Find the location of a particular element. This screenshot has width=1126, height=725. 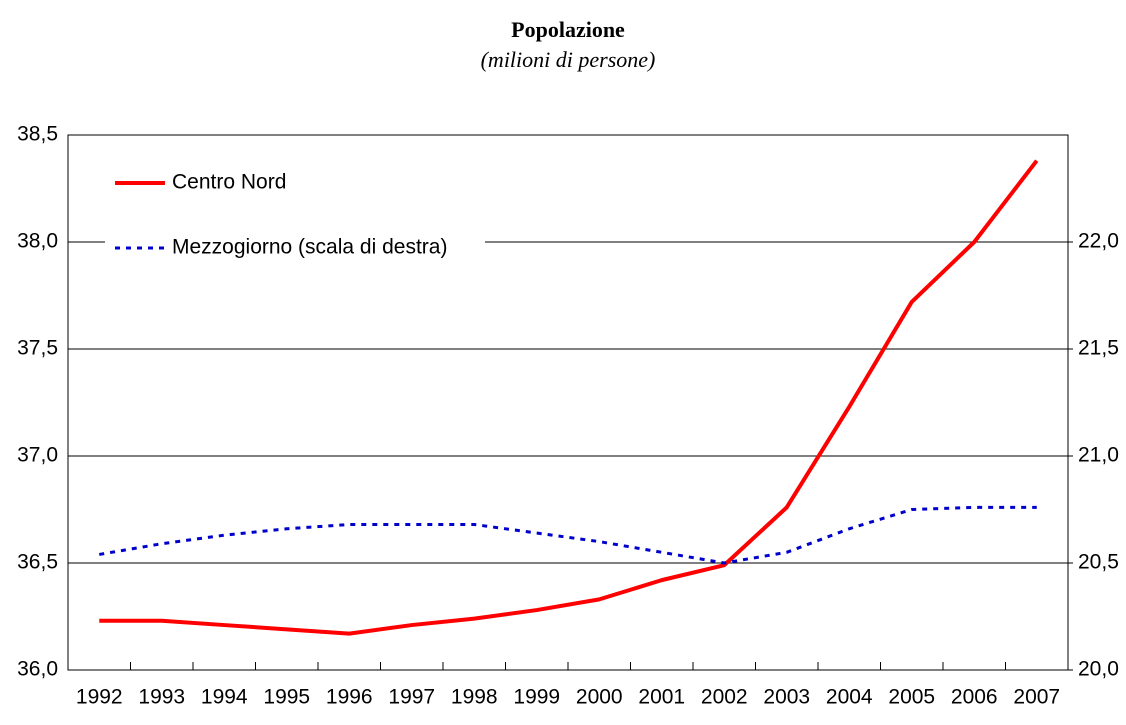

y2-tick-label: 20,0 is located at coordinates (1098, 669).